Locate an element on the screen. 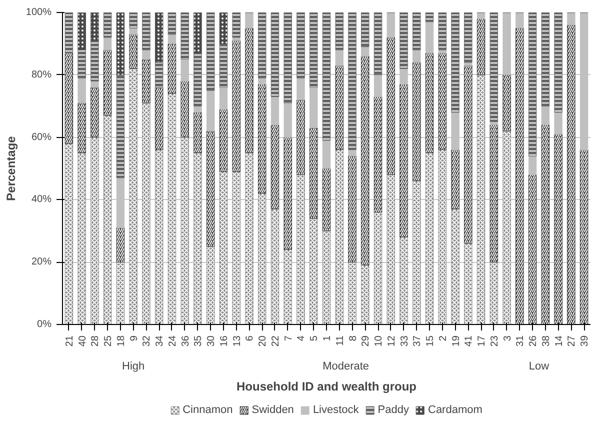 The height and width of the screenshot is (427, 598). x-tick-label: 18 is located at coordinates (121, 341).